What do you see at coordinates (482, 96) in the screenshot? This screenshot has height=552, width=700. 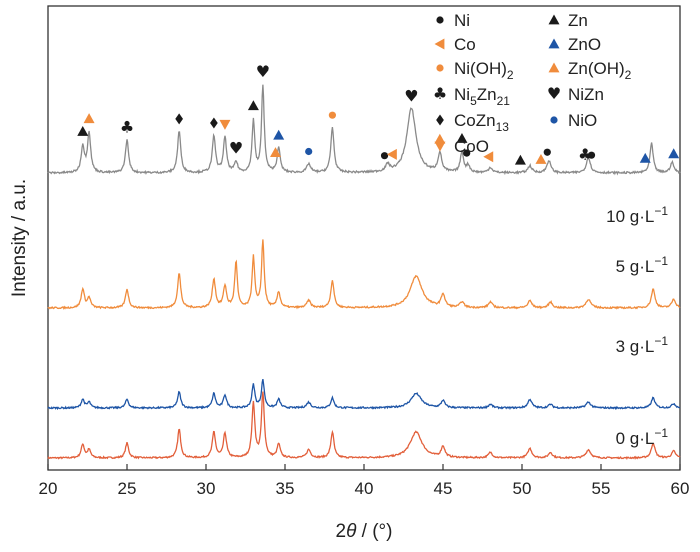 I see `legend-label: Ni5Zn21` at bounding box center [482, 96].